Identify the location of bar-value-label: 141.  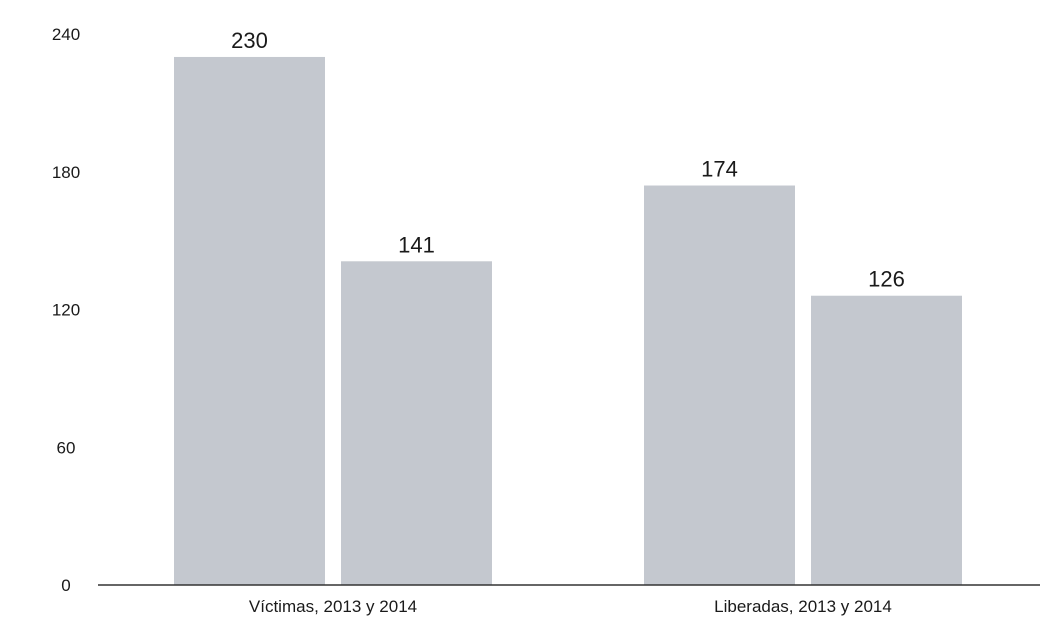
(416, 244).